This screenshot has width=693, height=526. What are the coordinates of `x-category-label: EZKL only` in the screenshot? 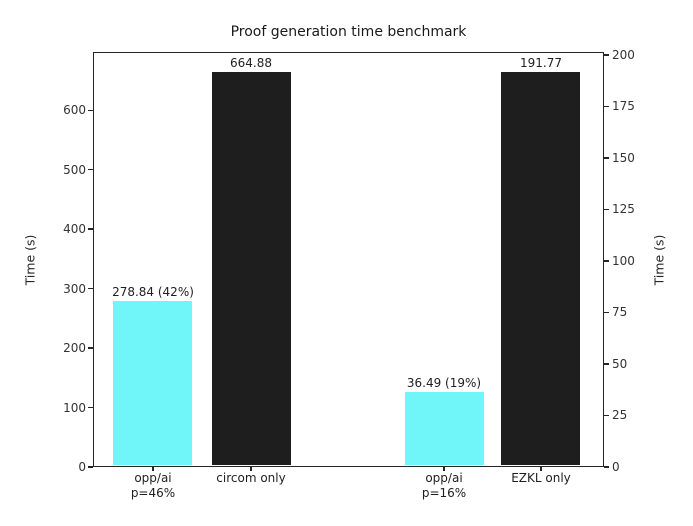 It's located at (541, 478).